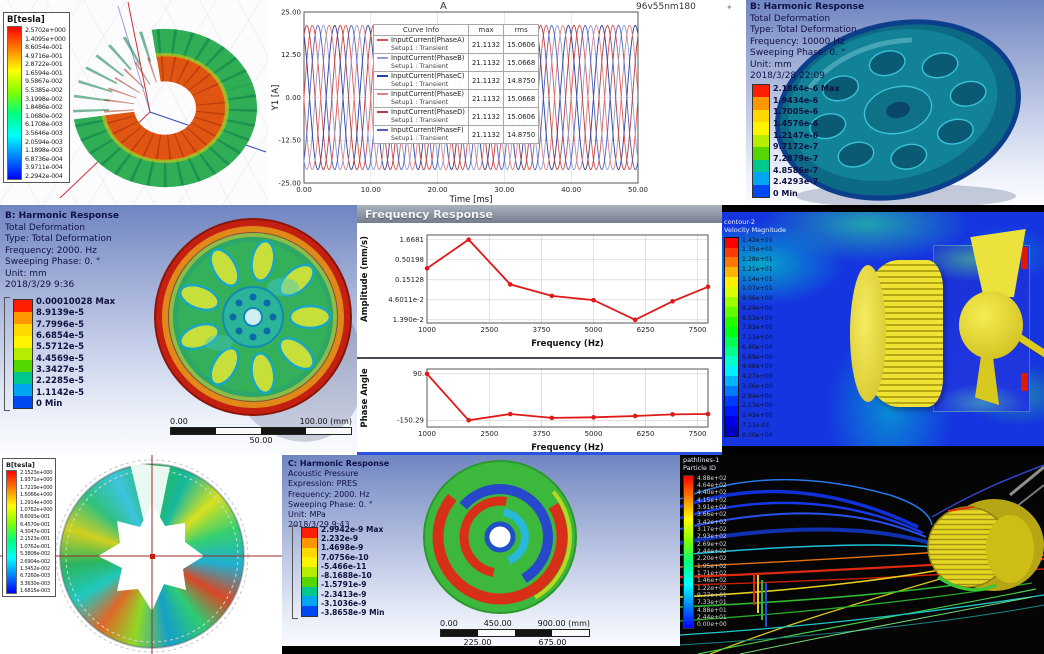 The height and width of the screenshot is (654, 1044). I want to click on list-item: 1.6815e-003, so click(35, 591).